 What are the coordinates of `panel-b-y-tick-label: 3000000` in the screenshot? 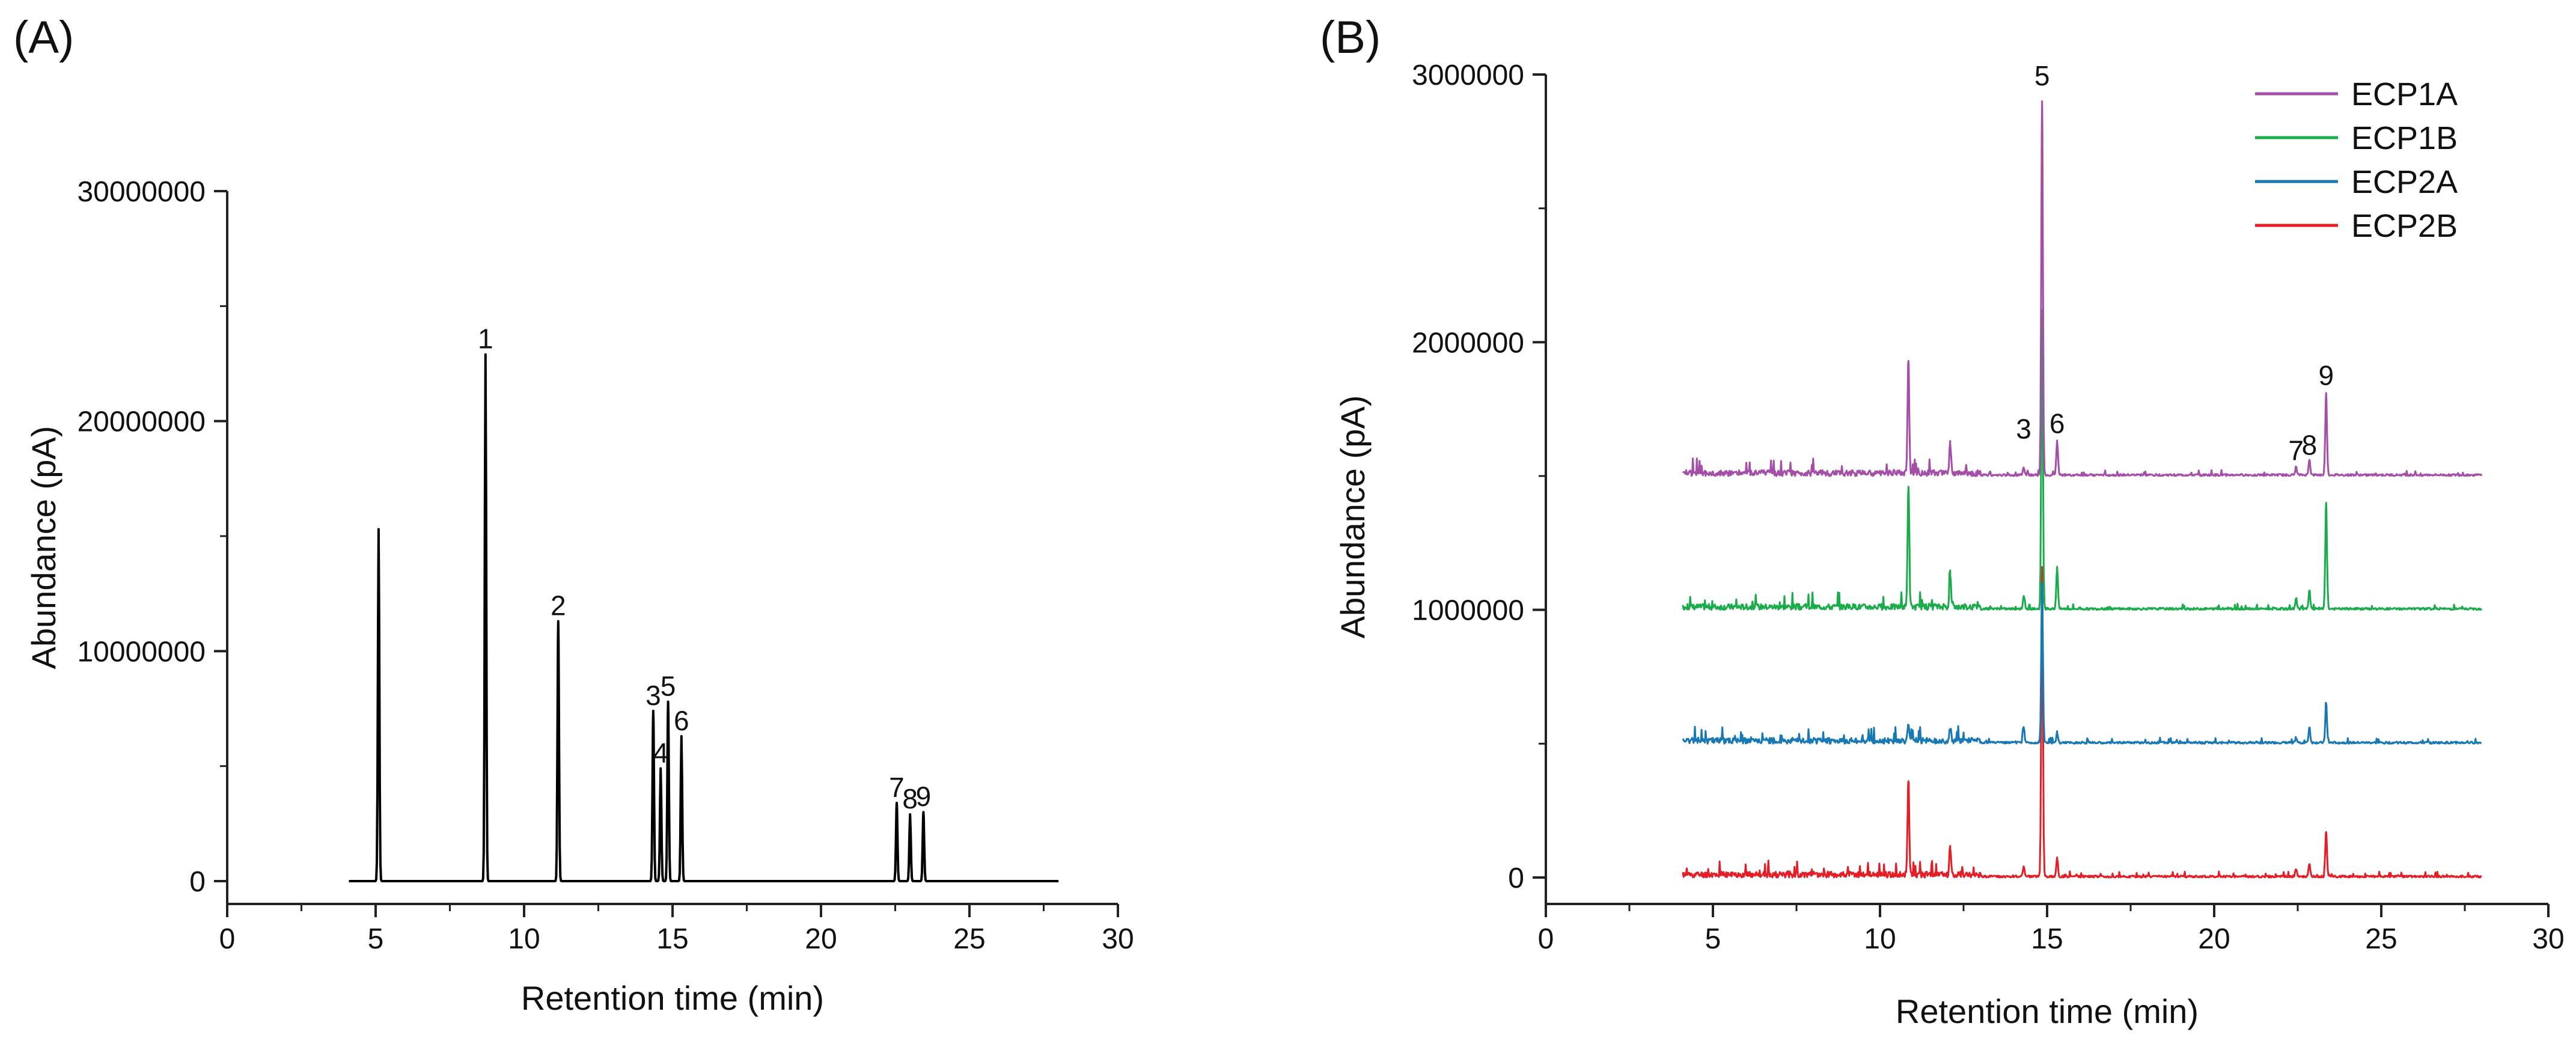 It's located at (1468, 75).